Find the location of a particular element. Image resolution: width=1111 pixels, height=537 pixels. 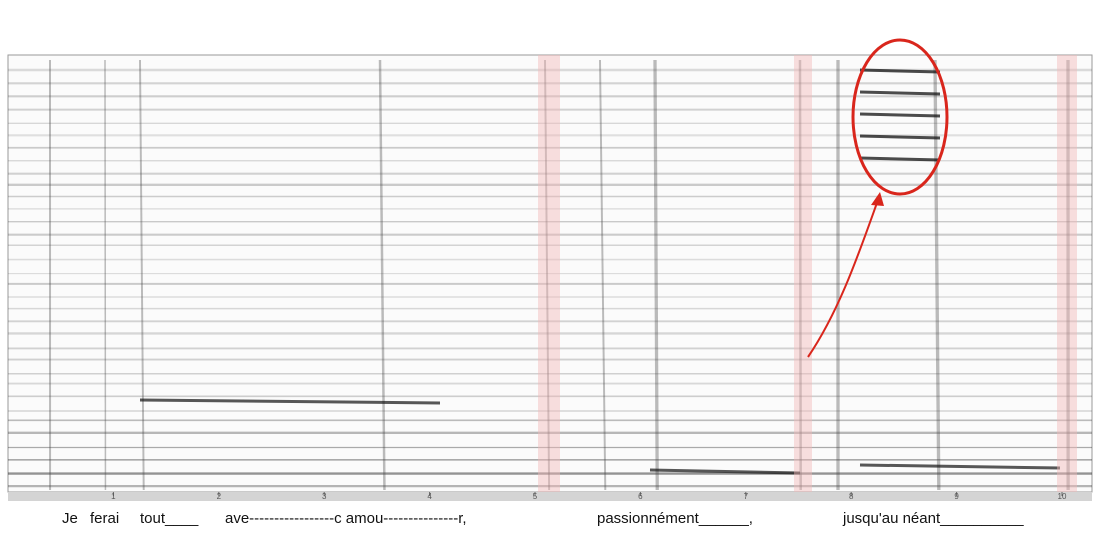

lyric-word: Je is located at coordinates (70, 518).